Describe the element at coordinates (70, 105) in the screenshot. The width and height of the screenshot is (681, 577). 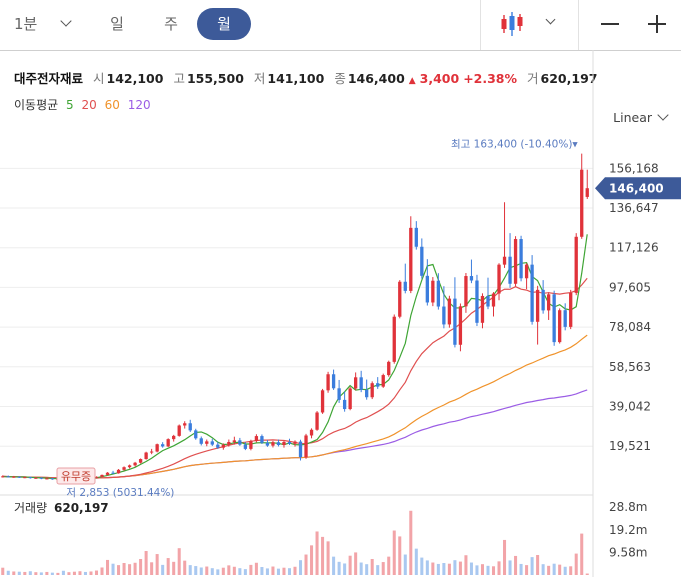
I see `ma-period-5: 5` at that location.